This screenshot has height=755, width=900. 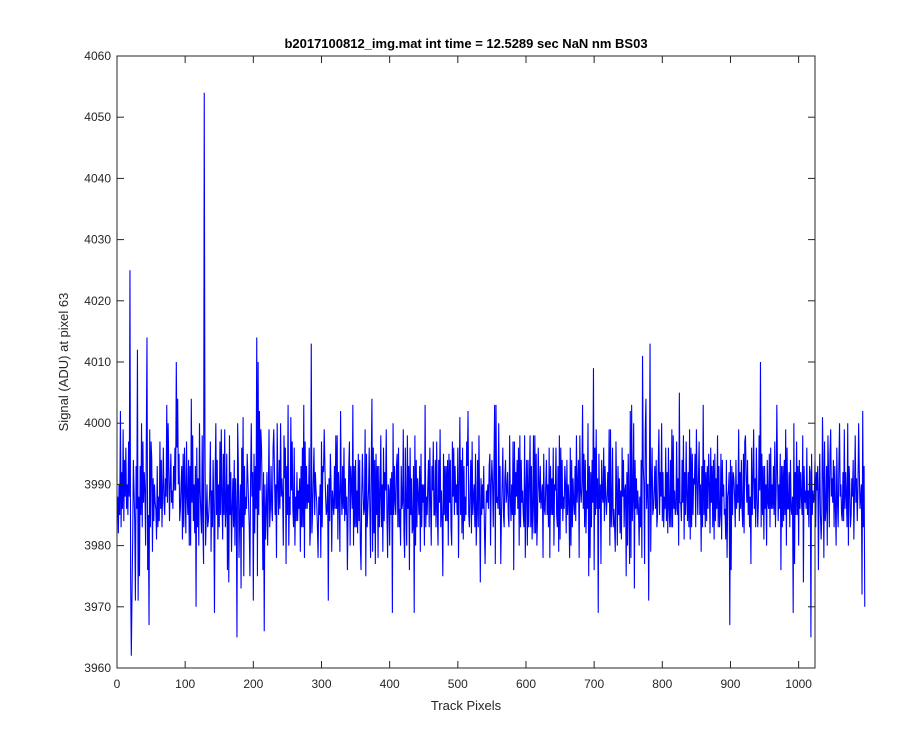 What do you see at coordinates (798, 684) in the screenshot?
I see `x-tick-label: 1000` at bounding box center [798, 684].